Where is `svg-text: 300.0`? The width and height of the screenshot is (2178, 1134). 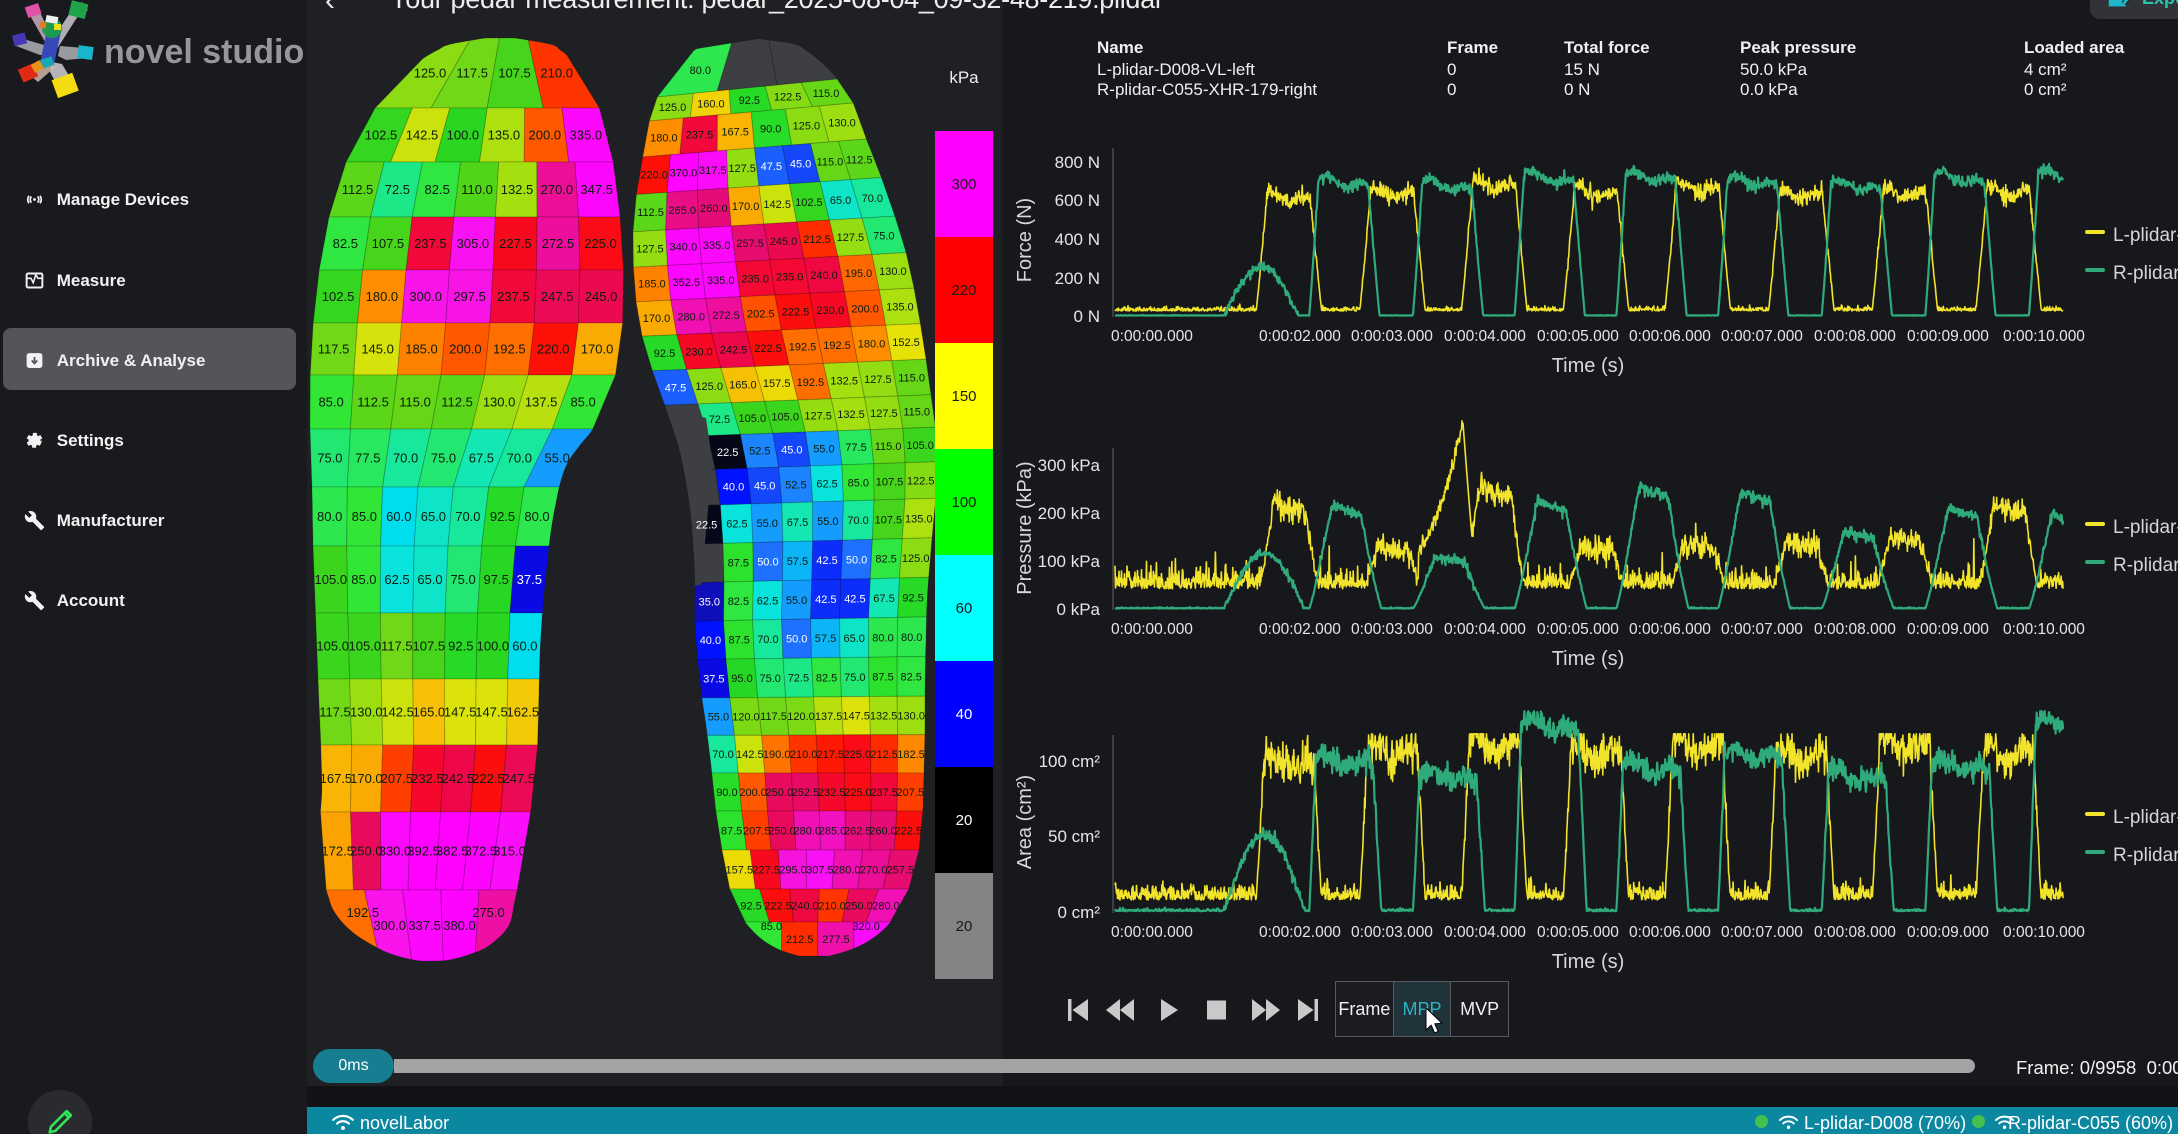
svg-text: 300.0 is located at coordinates (389, 925).